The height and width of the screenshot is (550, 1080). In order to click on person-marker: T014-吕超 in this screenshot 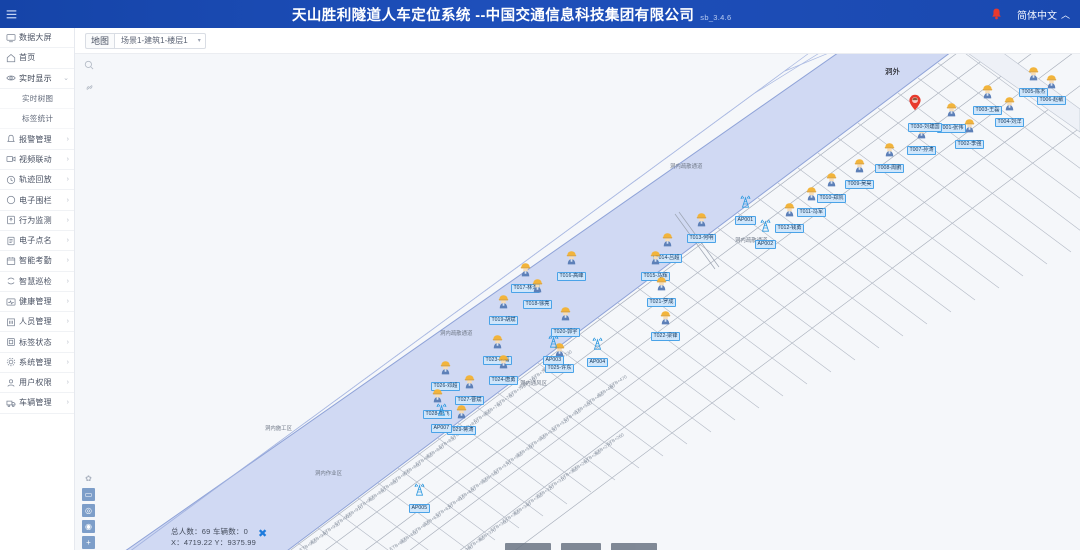, I will do `click(667, 248)`.